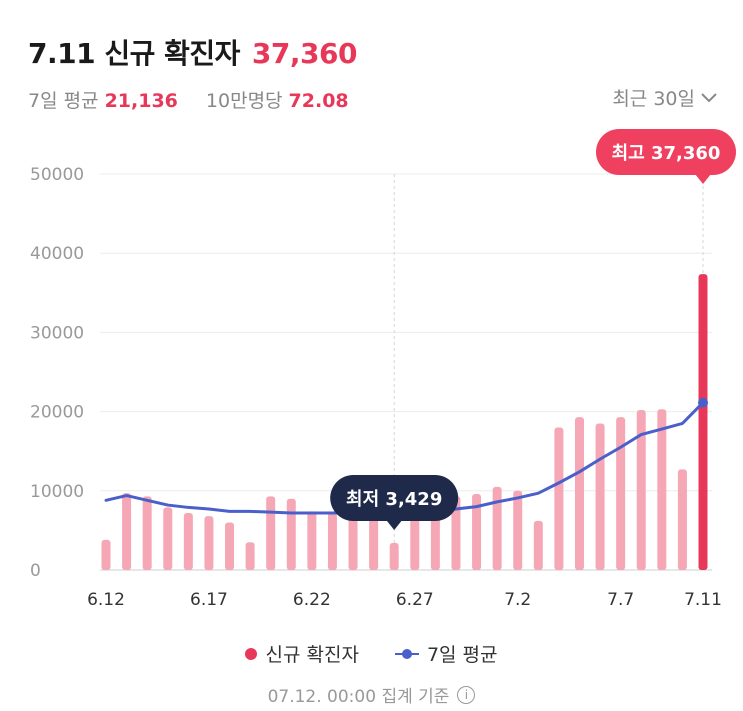 This screenshot has width=743, height=711. What do you see at coordinates (456, 533) in the screenshot?
I see `bar-6.29` at bounding box center [456, 533].